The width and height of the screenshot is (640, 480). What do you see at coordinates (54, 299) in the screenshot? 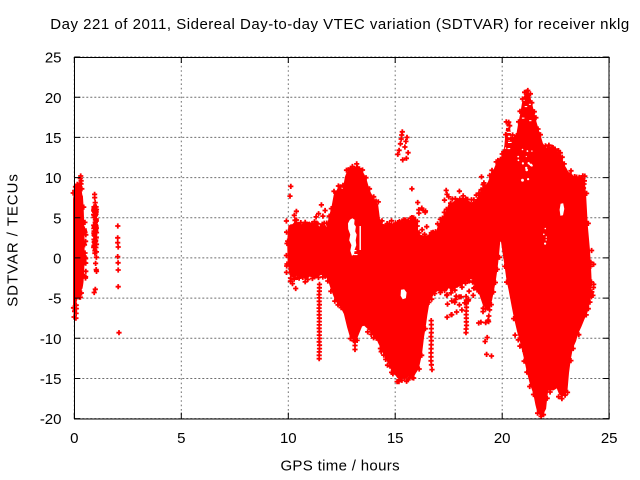
I see `svg-text: -5` at bounding box center [54, 299].